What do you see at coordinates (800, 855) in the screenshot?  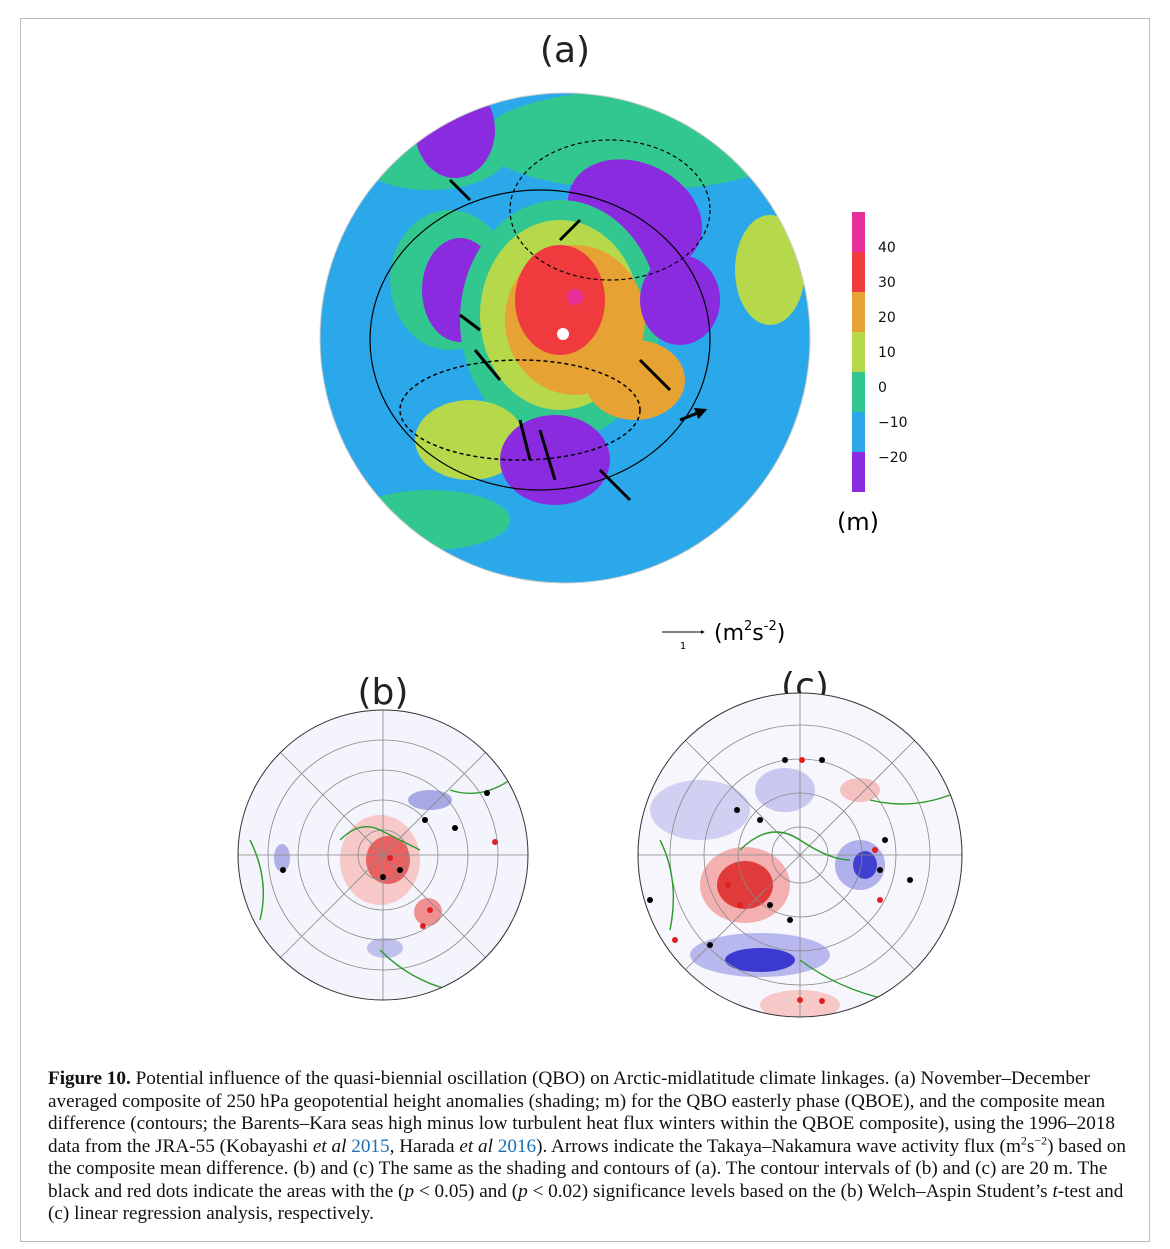 I see `map-c` at bounding box center [800, 855].